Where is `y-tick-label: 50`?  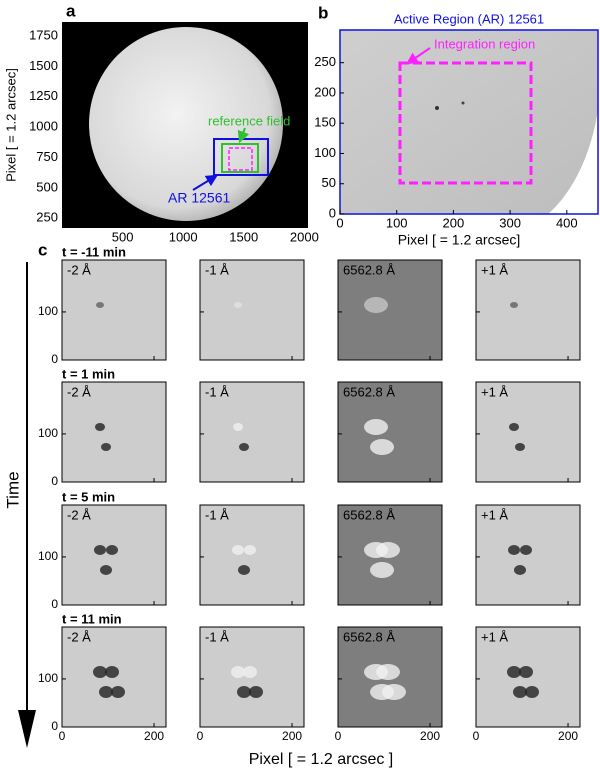 y-tick-label: 50 is located at coordinates (329, 182).